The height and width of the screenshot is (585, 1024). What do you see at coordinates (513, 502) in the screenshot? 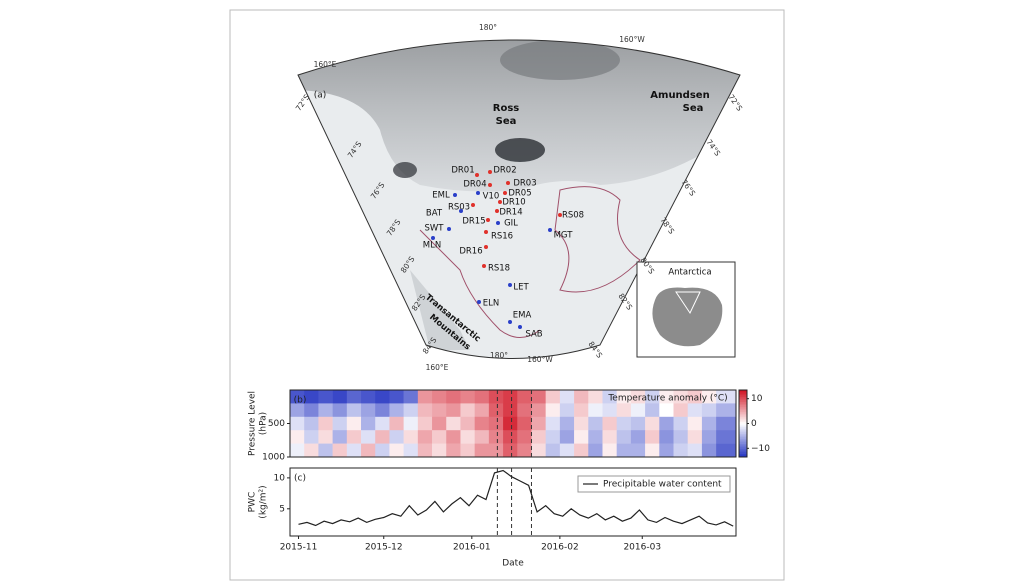
I see `plot-frame` at bounding box center [513, 502].